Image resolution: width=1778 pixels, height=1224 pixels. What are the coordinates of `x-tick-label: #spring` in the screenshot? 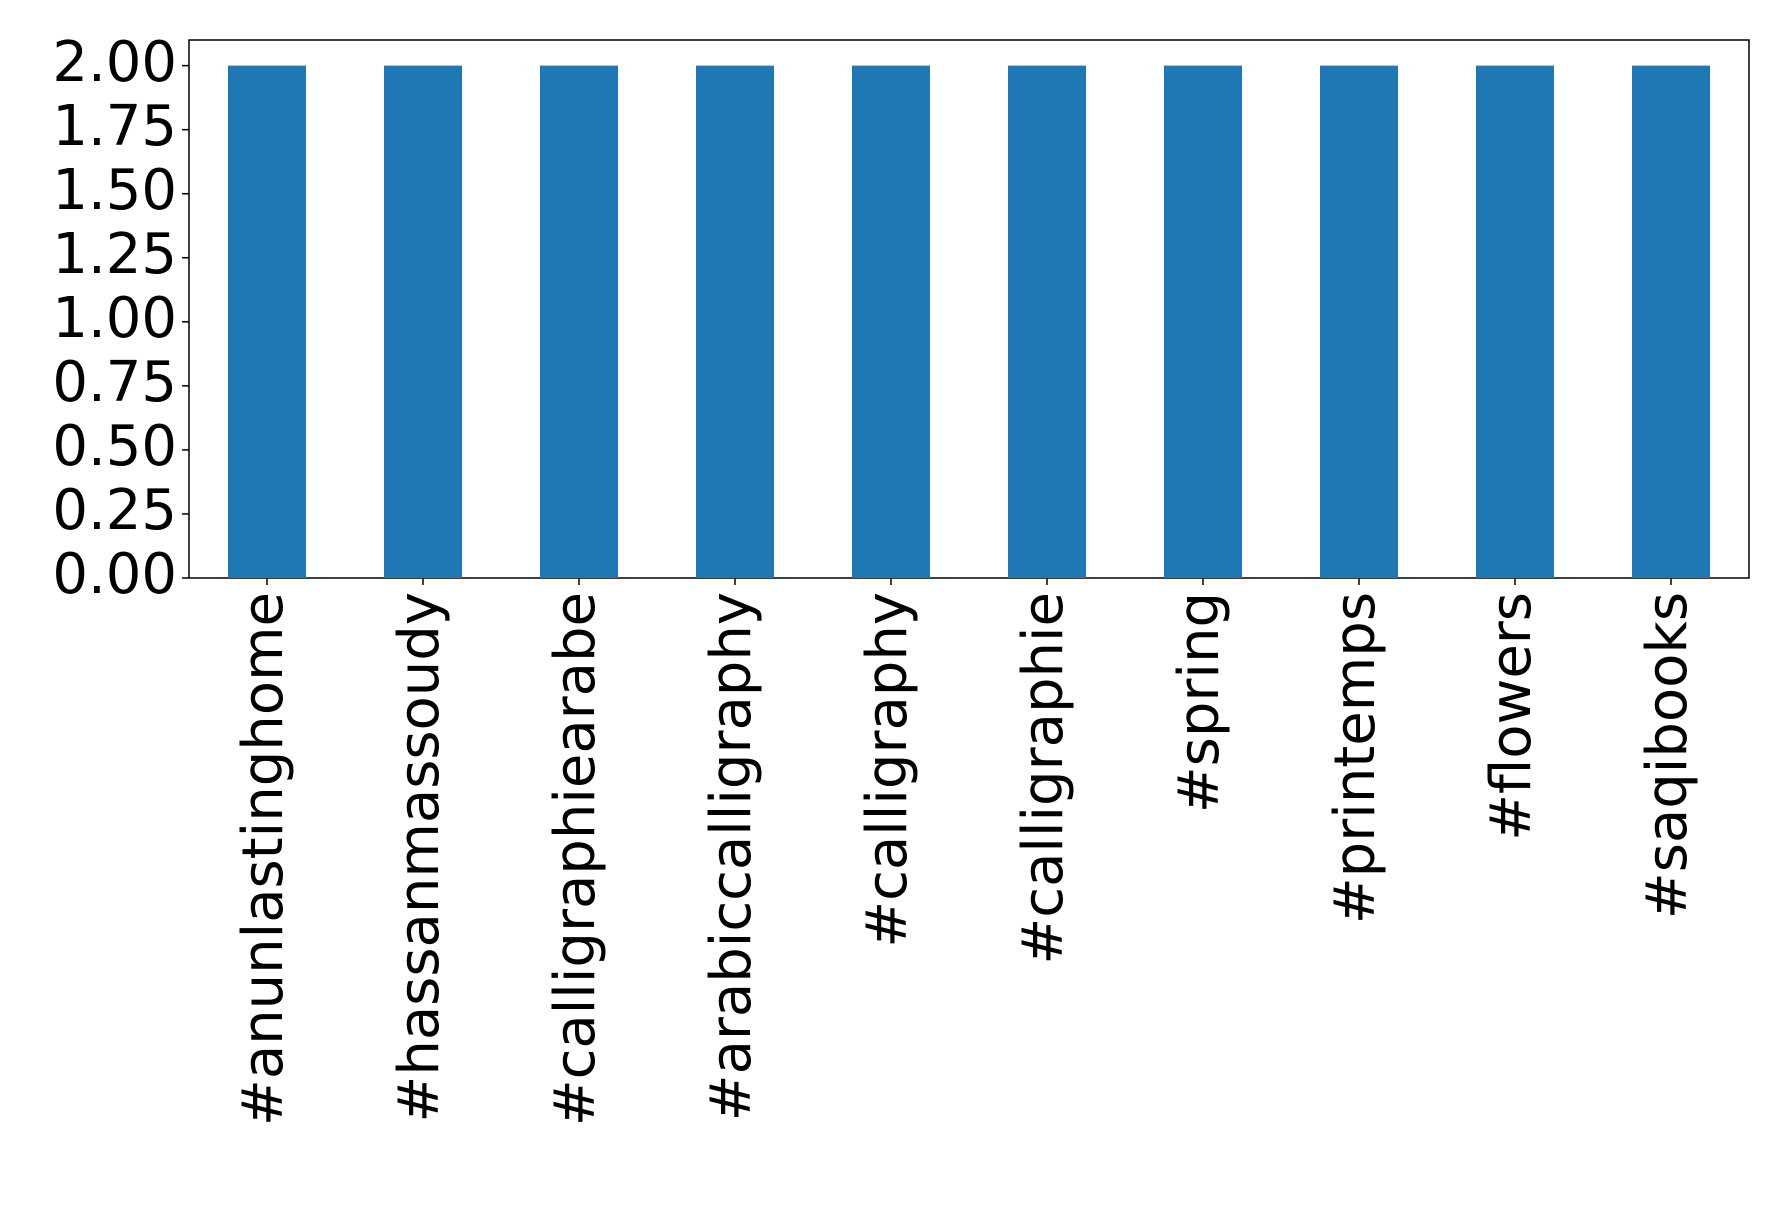 It's located at (1199, 702).